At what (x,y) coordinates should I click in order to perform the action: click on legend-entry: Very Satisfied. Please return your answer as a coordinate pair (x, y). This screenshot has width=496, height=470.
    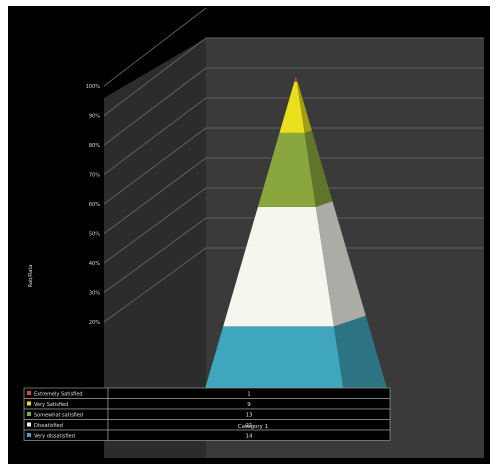
    Looking at the image, I should click on (51, 405).